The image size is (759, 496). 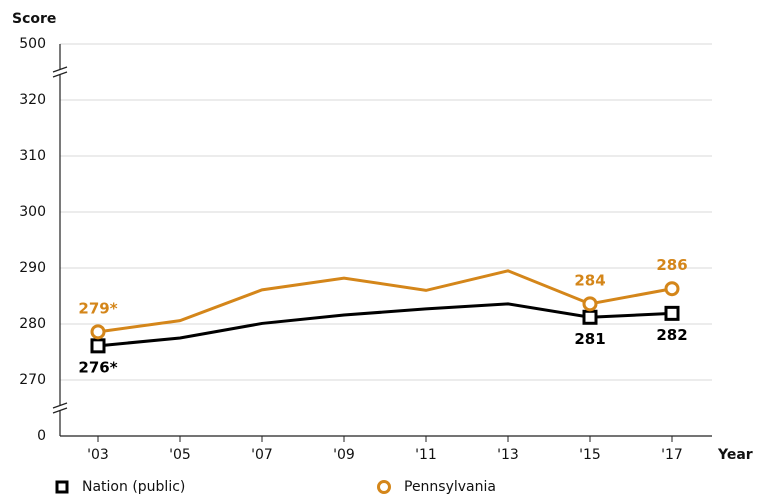 What do you see at coordinates (32, 268) in the screenshot?
I see `y-tick-label: 290` at bounding box center [32, 268].